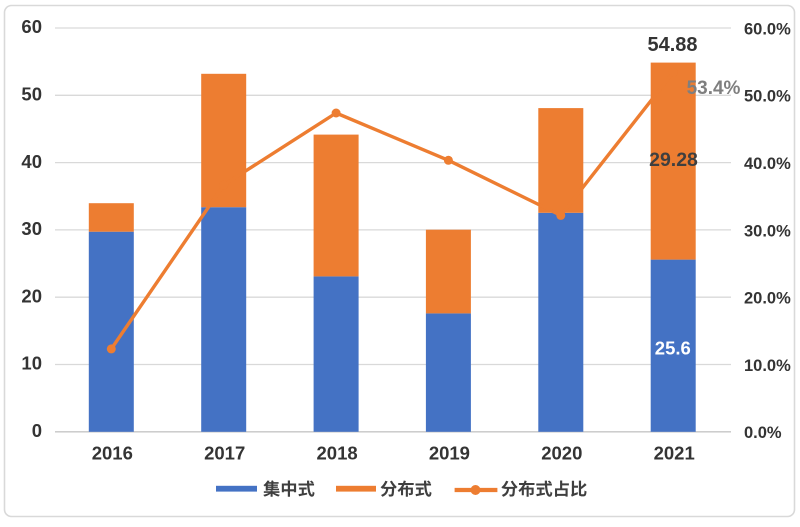 This screenshot has width=800, height=527. I want to click on svg-text: 60, so click(31, 26).